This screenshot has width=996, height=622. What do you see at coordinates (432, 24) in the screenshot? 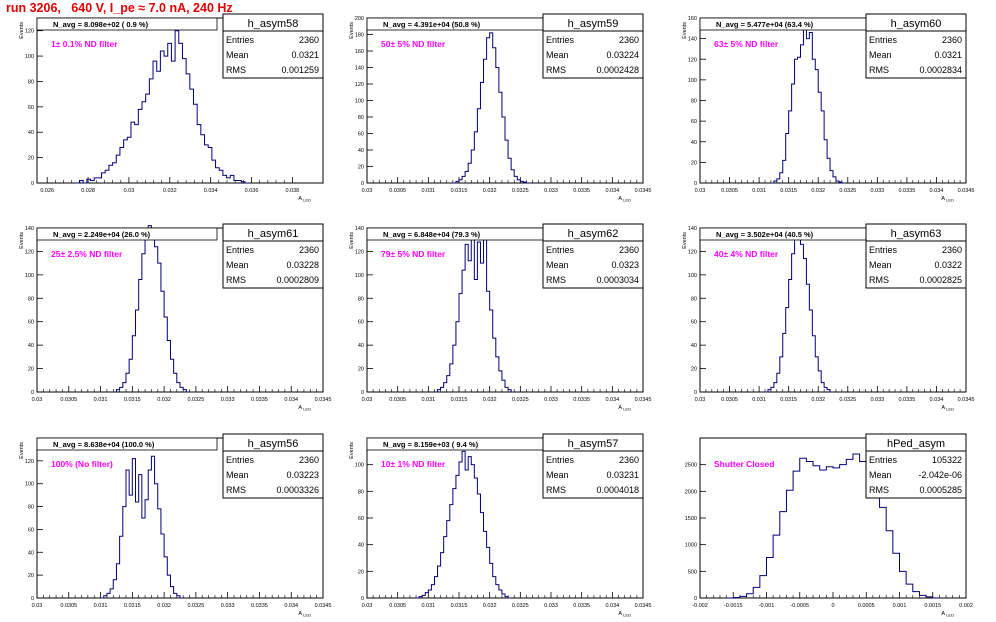
I see `navg-label: N_avg = 4.391e+04 (50.8 %)` at bounding box center [432, 24].